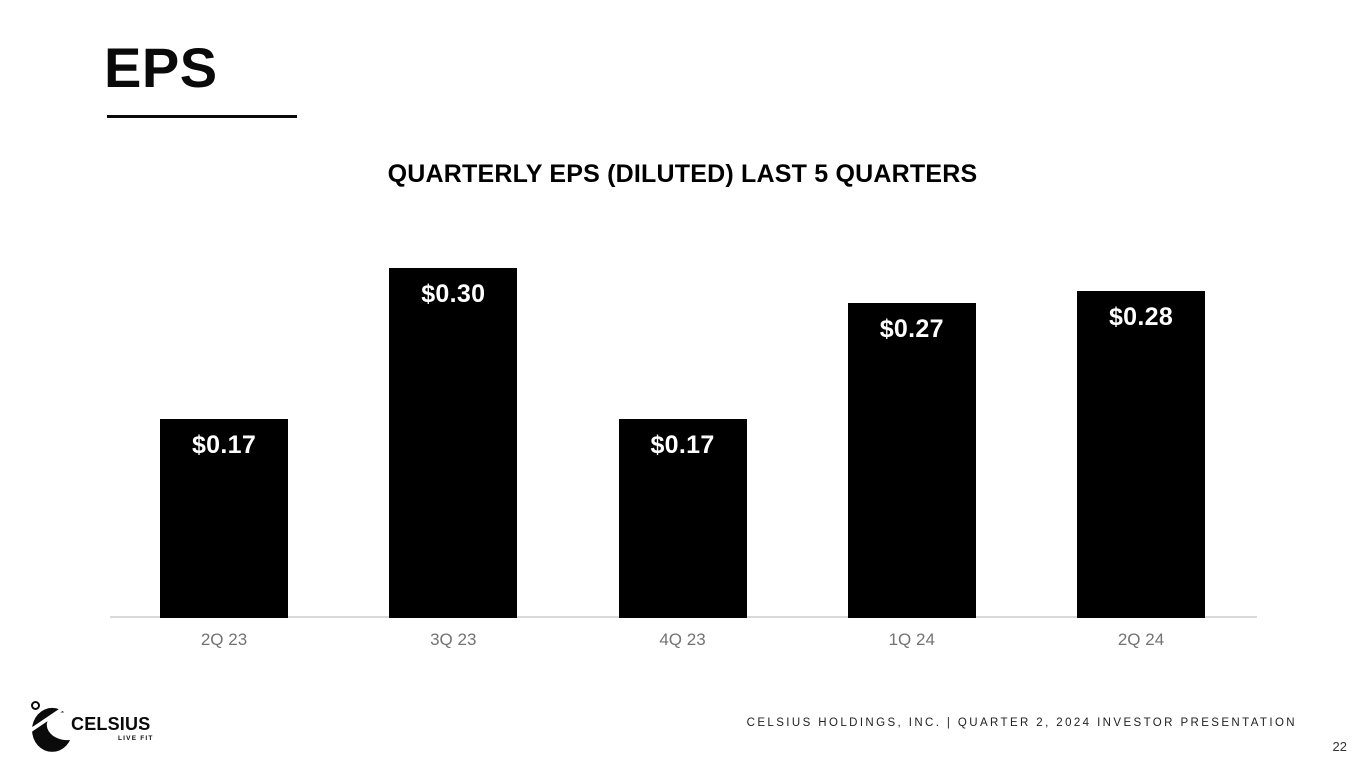  What do you see at coordinates (1141, 454) in the screenshot?
I see `bar-2q-24: $0.28` at bounding box center [1141, 454].